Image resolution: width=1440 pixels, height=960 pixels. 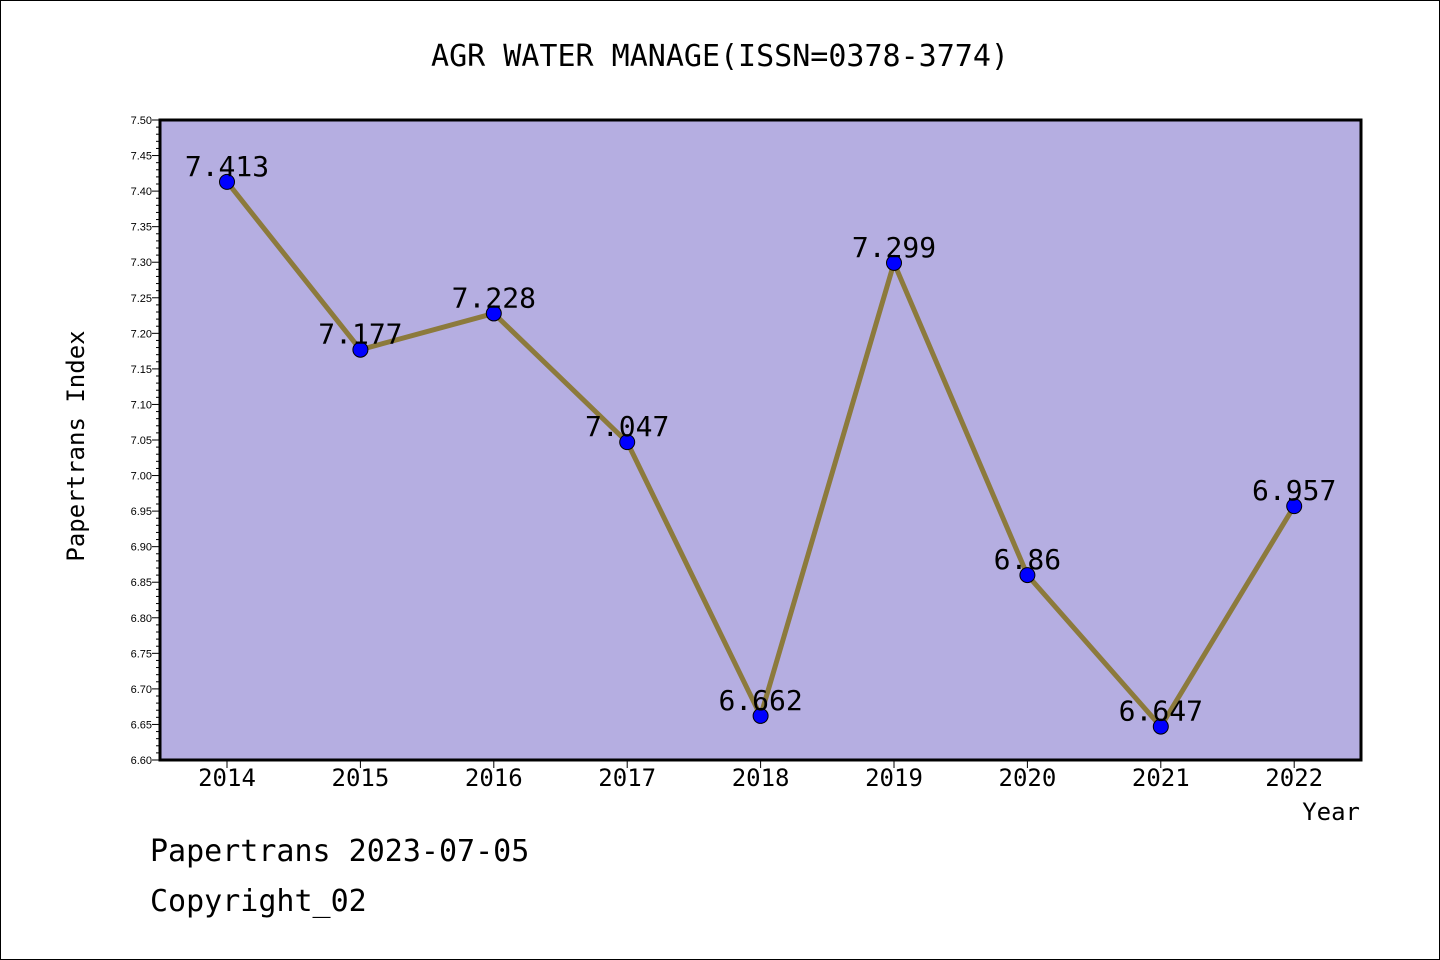 What do you see at coordinates (894, 247) in the screenshot?
I see `data-label: 7.299` at bounding box center [894, 247].